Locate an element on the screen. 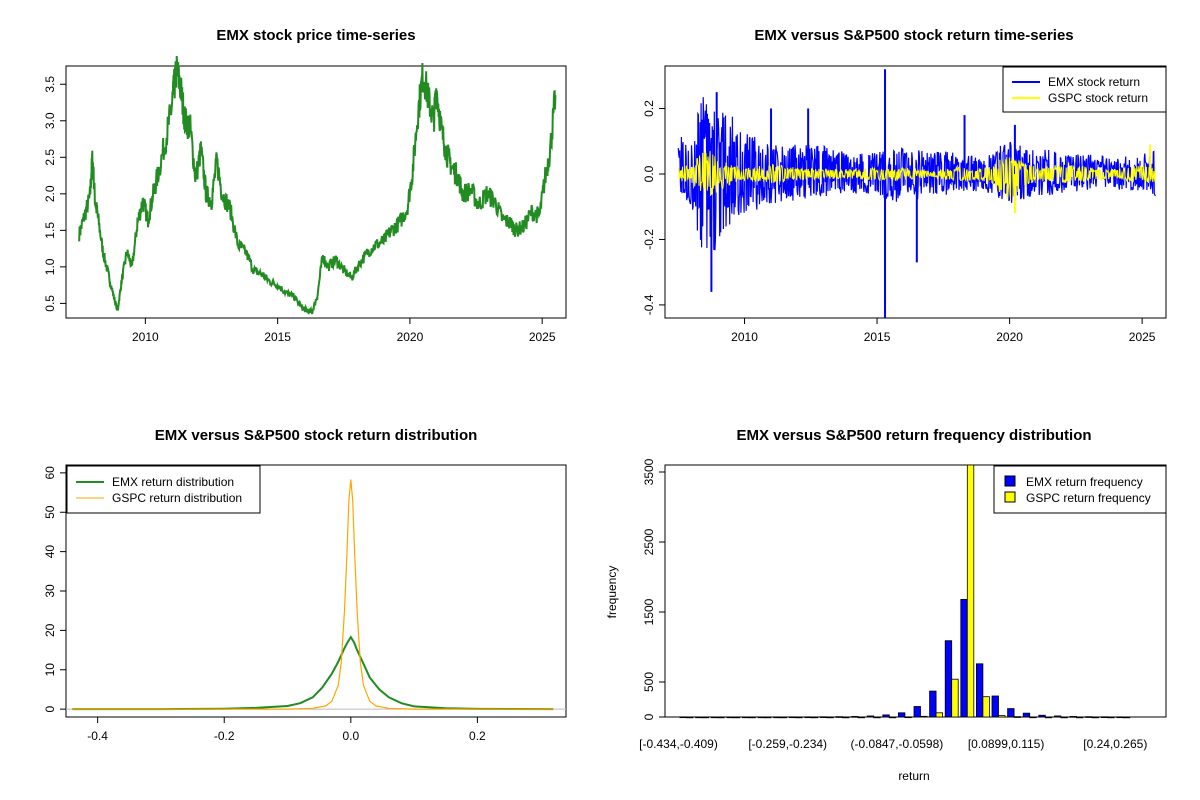 The width and height of the screenshot is (1200, 800). histogram-y-axis: 0 500 1500 2500 3500 is located at coordinates (654, 589).